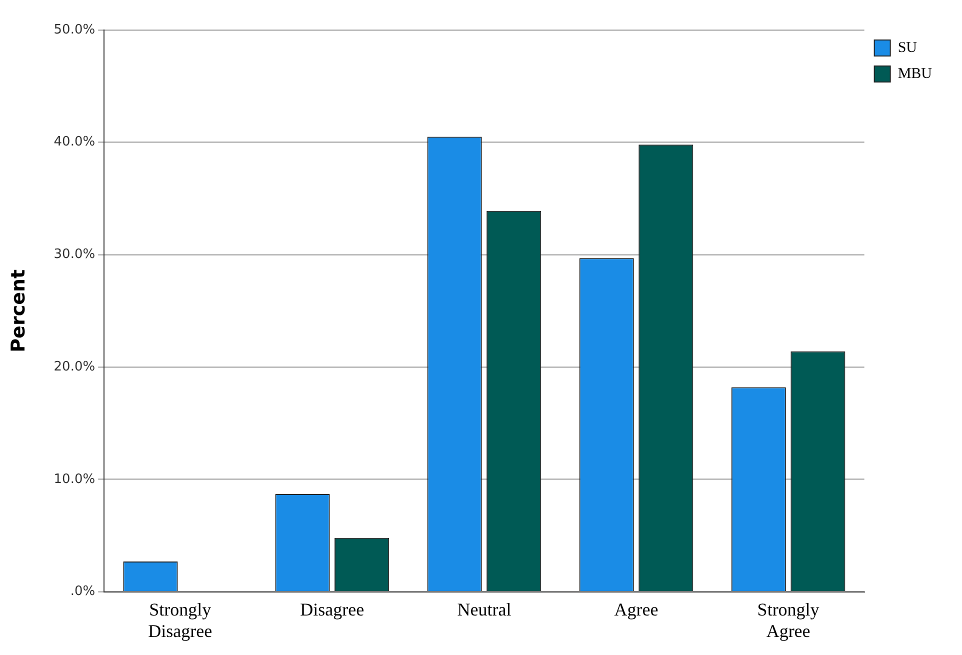  What do you see at coordinates (788, 620) in the screenshot?
I see `x-tick-label: Strongly Agree` at bounding box center [788, 620].